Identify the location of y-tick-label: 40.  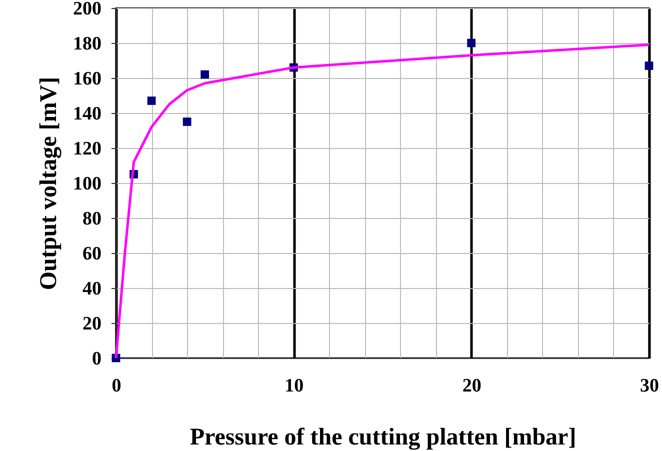
(92, 289).